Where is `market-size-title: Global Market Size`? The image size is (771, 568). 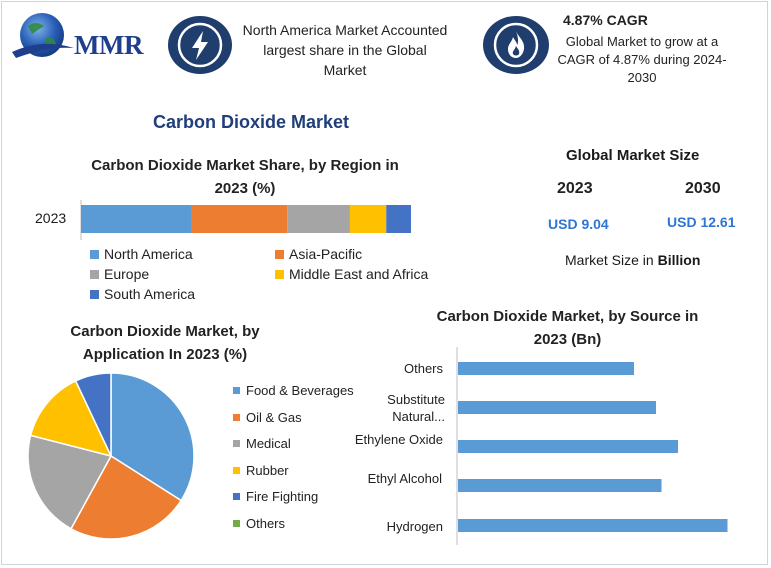
market-size-title: Global Market Size is located at coordinates (633, 155).